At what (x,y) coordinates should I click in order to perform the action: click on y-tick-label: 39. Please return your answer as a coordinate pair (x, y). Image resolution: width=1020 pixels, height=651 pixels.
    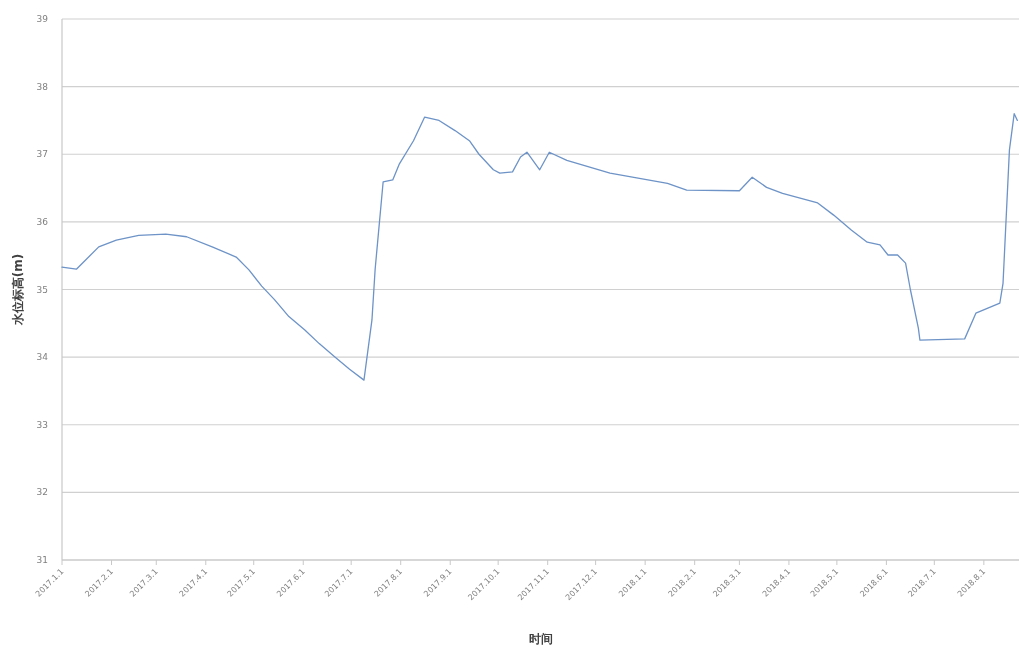
    Looking at the image, I should click on (42, 19).